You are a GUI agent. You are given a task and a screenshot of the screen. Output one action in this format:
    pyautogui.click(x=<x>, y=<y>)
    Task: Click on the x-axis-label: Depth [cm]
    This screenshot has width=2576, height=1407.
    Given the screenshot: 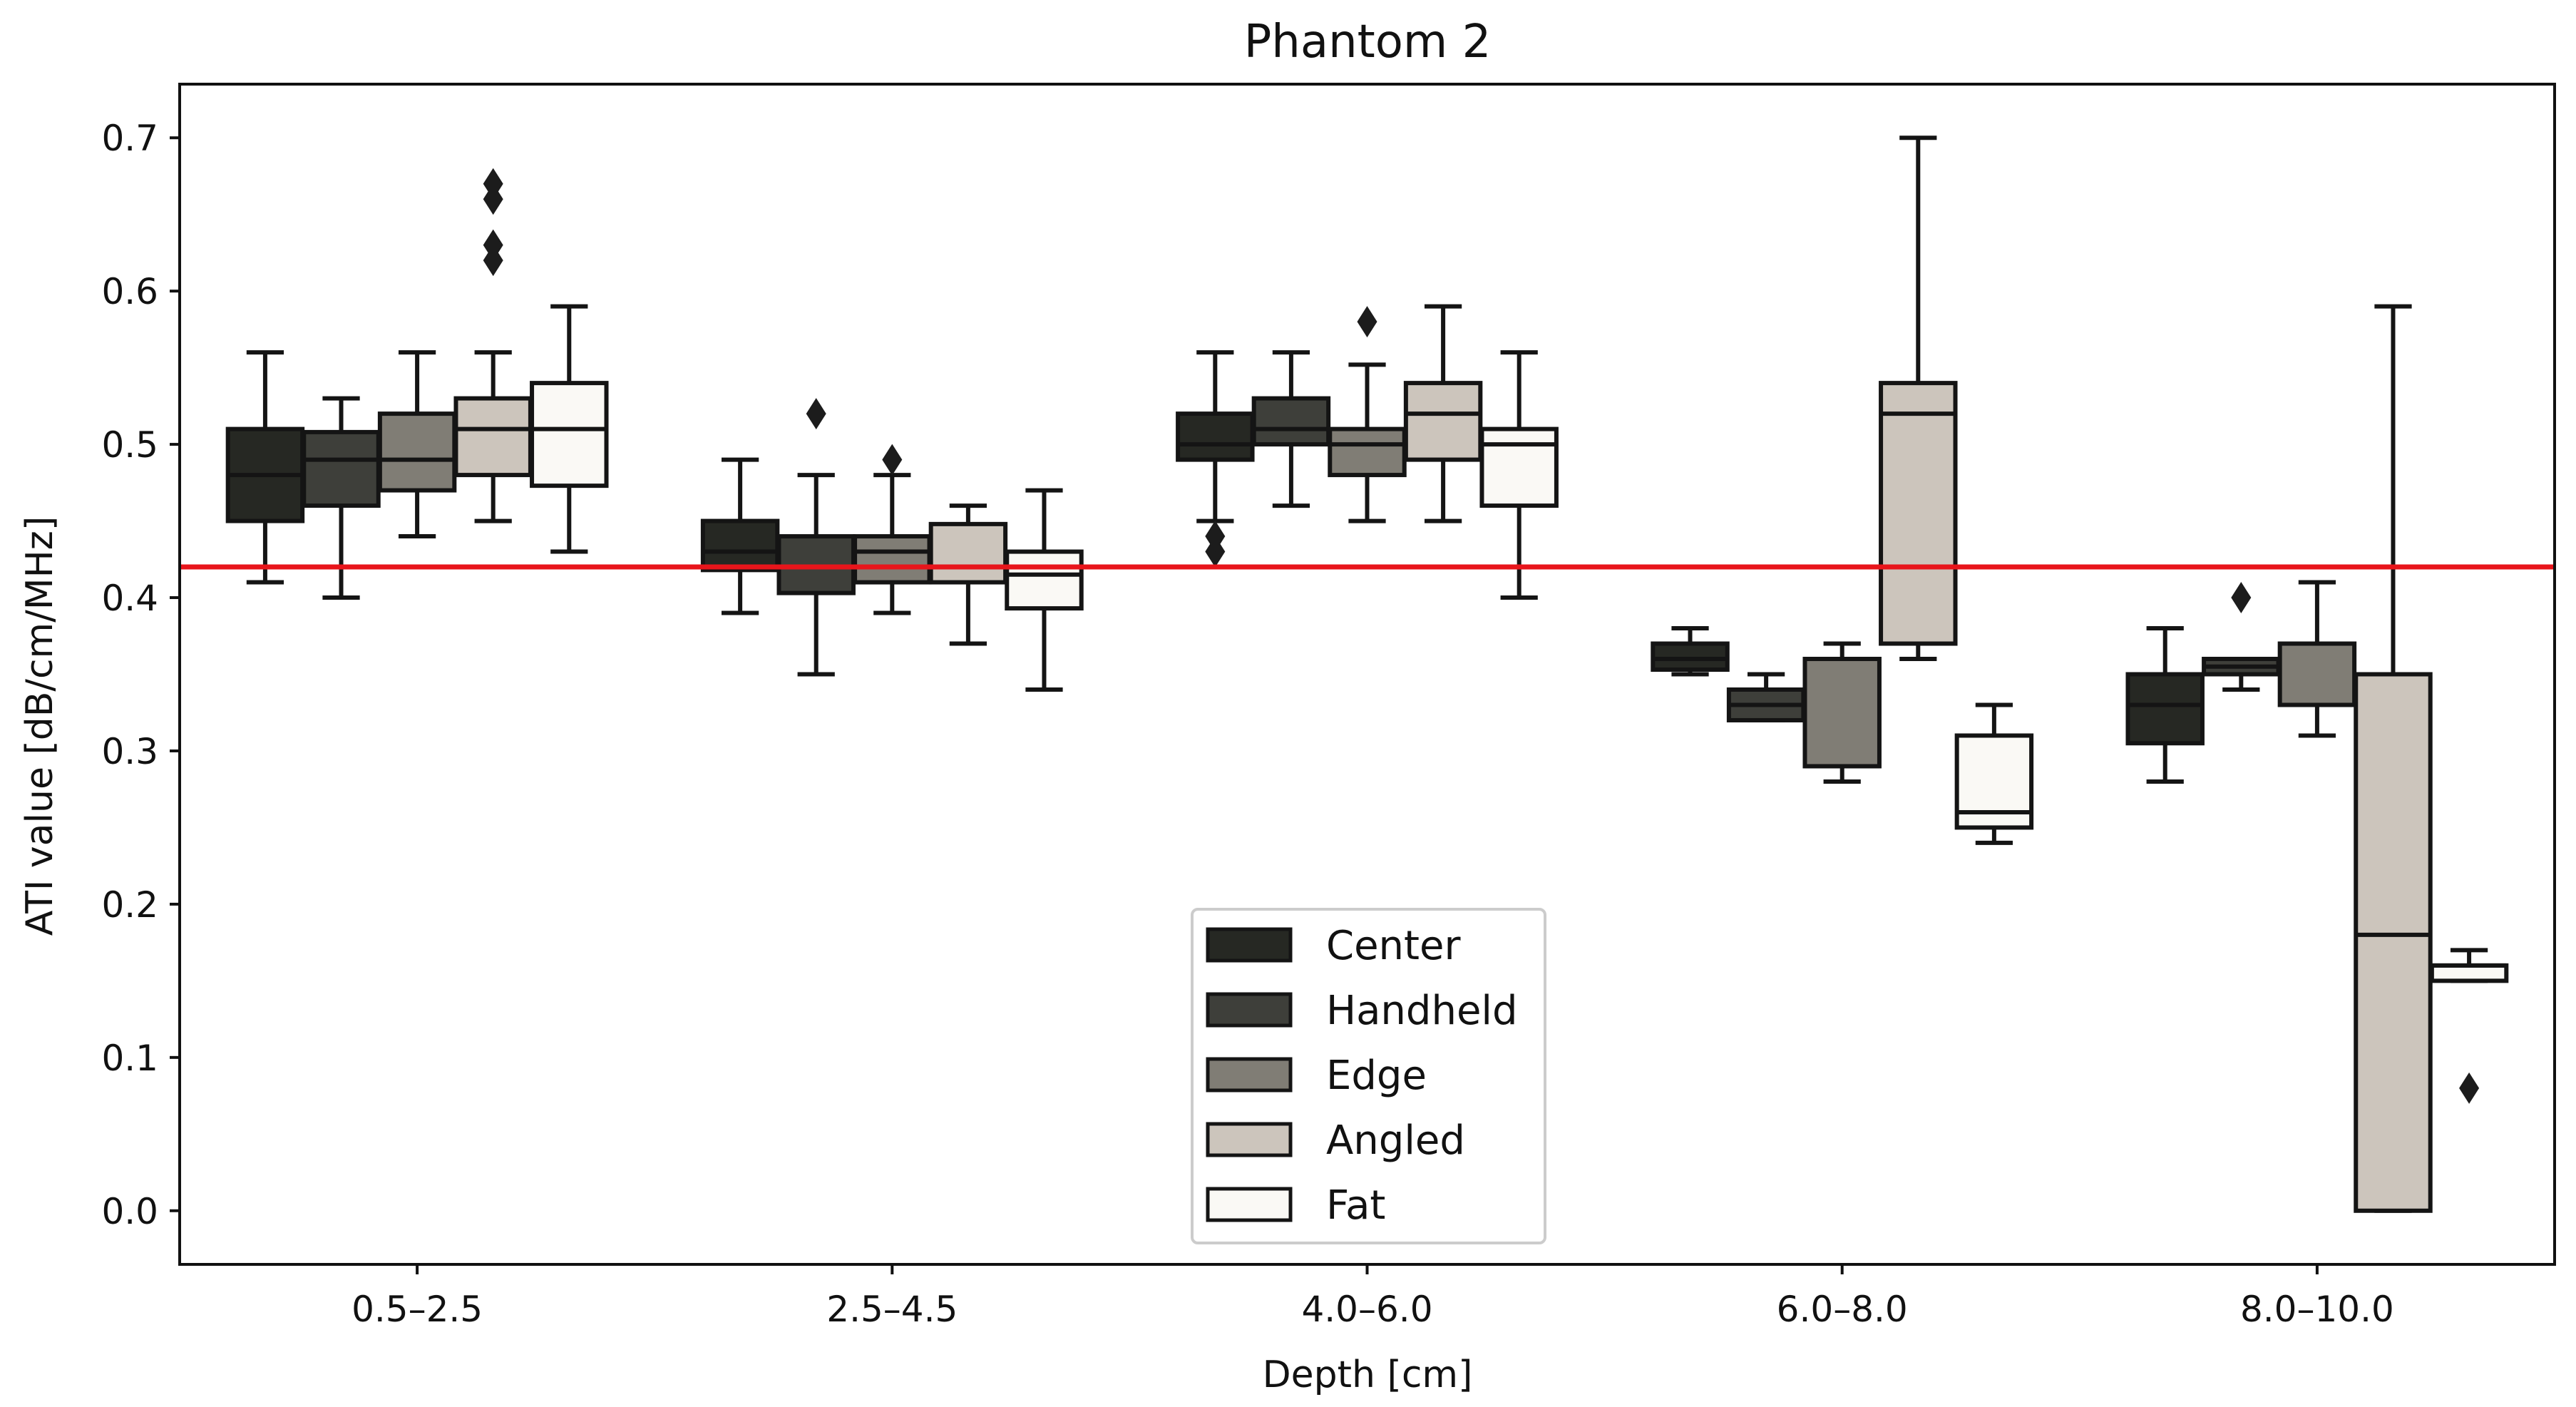 What is the action you would take?
    pyautogui.click(x=1368, y=1375)
    